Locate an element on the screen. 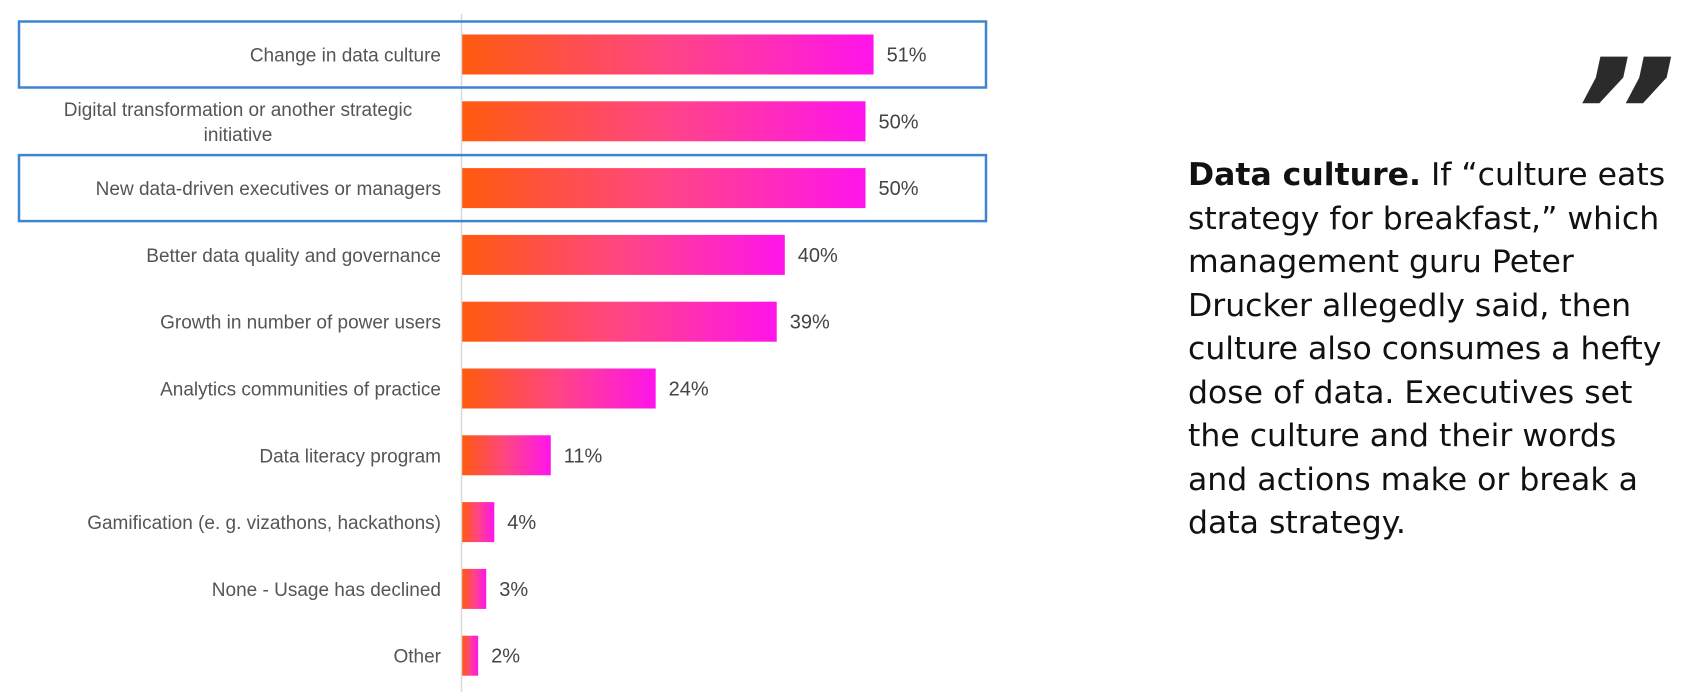 The width and height of the screenshot is (1684, 698). category-label-10: Other is located at coordinates (417, 657).